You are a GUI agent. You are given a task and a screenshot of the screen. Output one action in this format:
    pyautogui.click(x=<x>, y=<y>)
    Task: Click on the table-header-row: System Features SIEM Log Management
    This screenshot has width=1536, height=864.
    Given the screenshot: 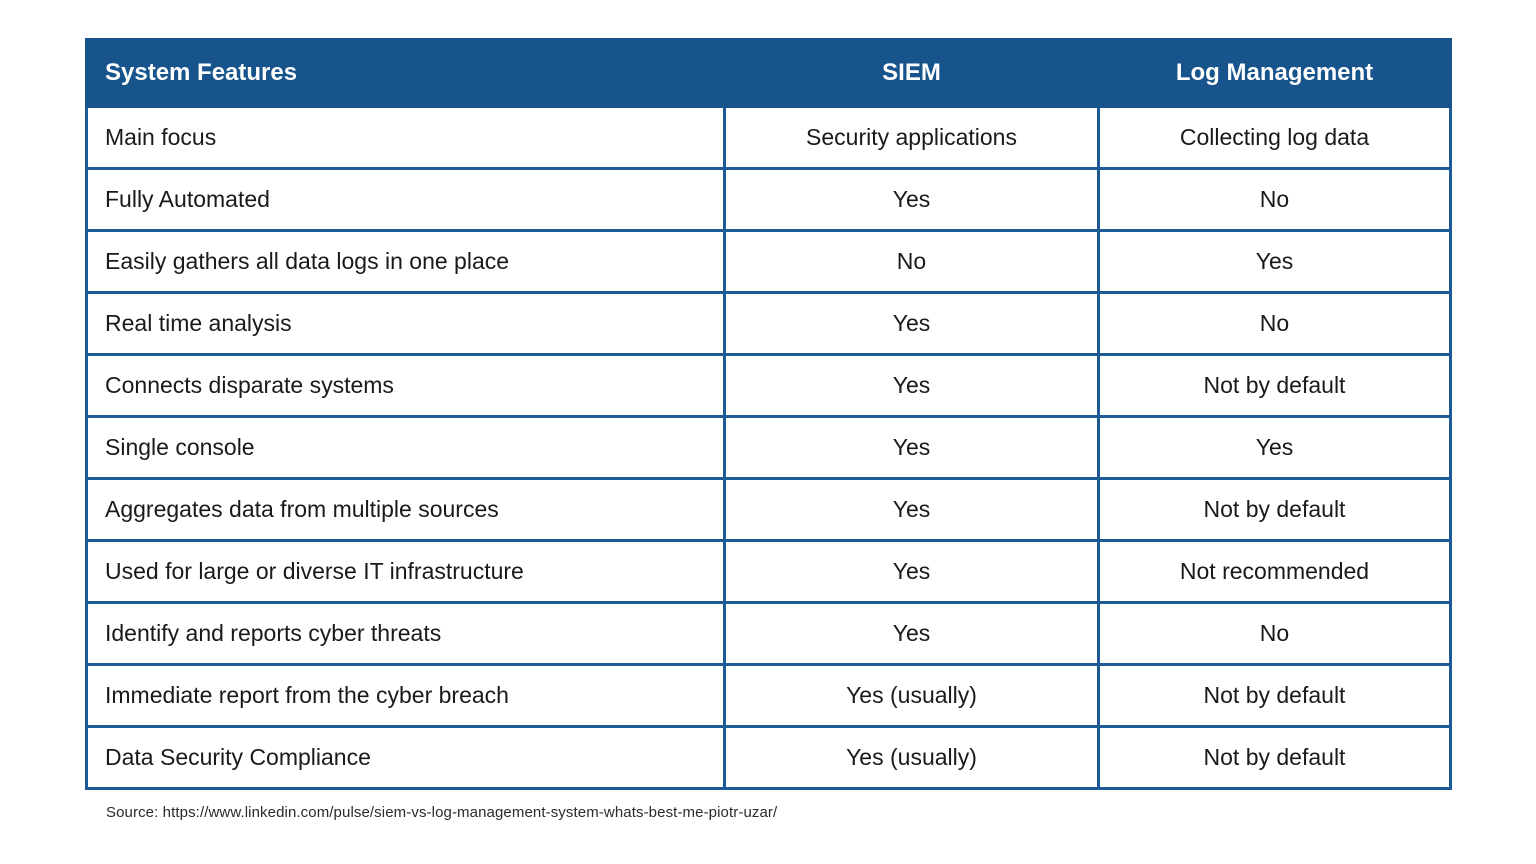 What is the action you would take?
    pyautogui.click(x=768, y=73)
    